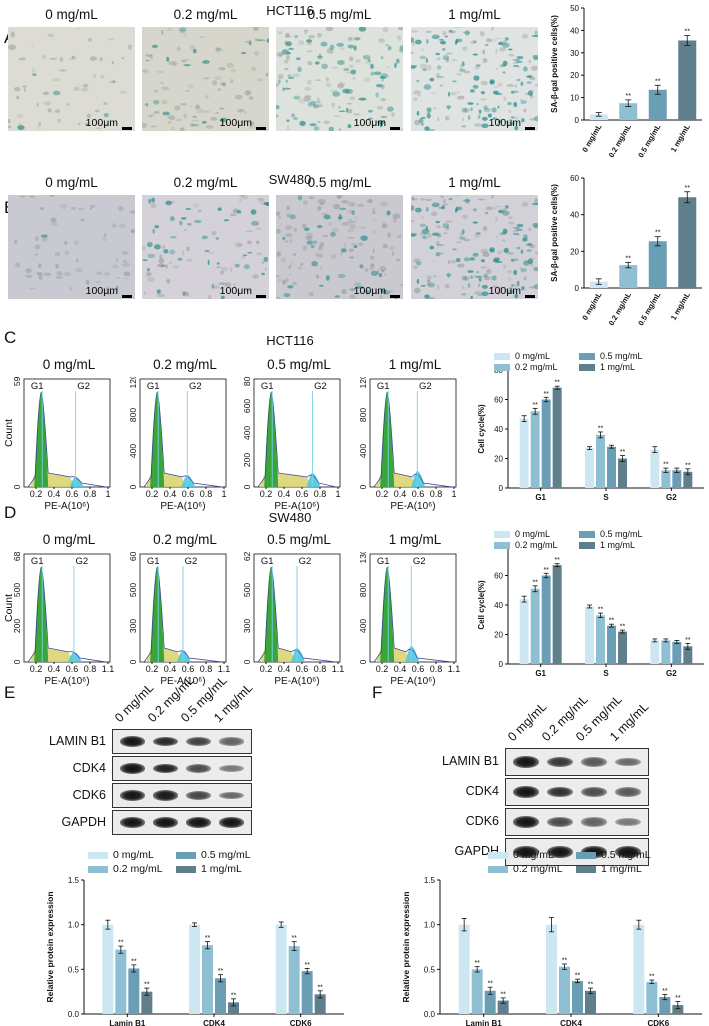 The image size is (709, 1026). I want to click on y-axis-label: Cell cycle(%), so click(481, 429).